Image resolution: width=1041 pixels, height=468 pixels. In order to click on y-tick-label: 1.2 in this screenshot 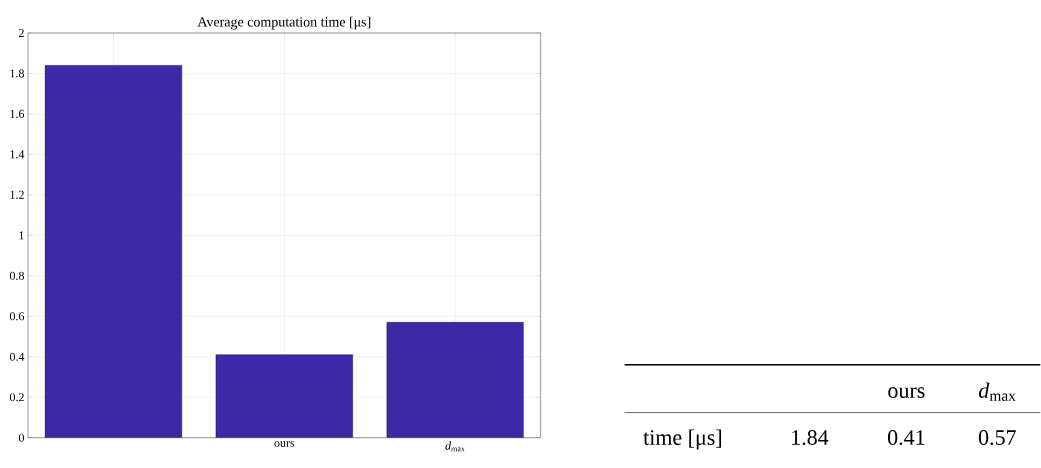, I will do `click(17, 195)`.